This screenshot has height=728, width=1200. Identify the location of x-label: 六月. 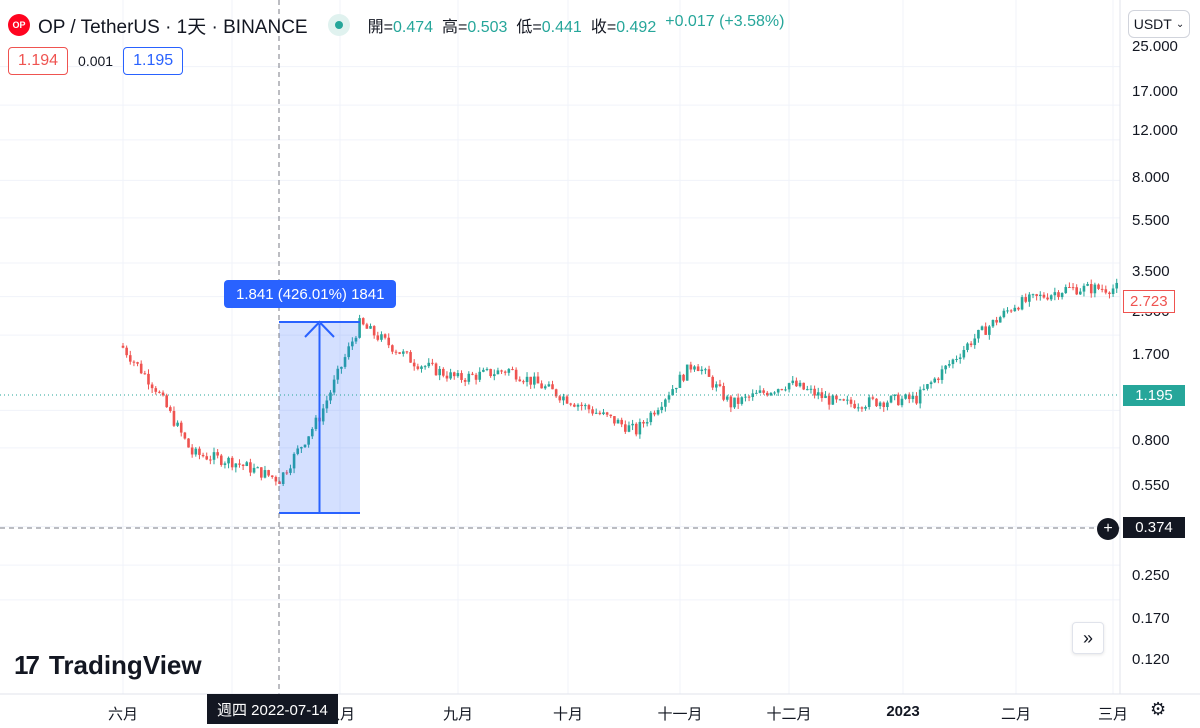
(123, 714).